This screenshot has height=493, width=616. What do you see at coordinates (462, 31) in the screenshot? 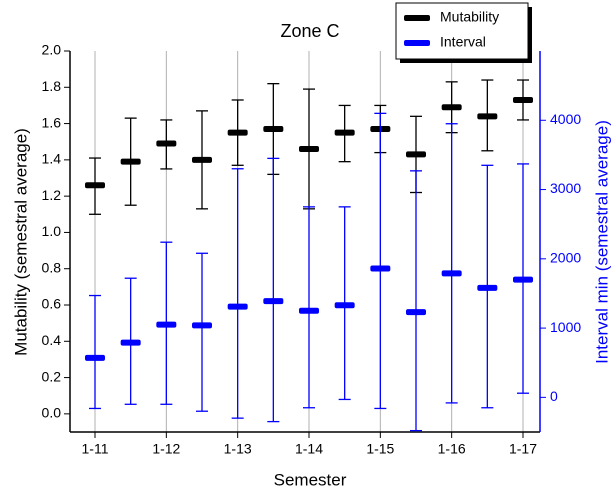
I see `legend-box` at bounding box center [462, 31].